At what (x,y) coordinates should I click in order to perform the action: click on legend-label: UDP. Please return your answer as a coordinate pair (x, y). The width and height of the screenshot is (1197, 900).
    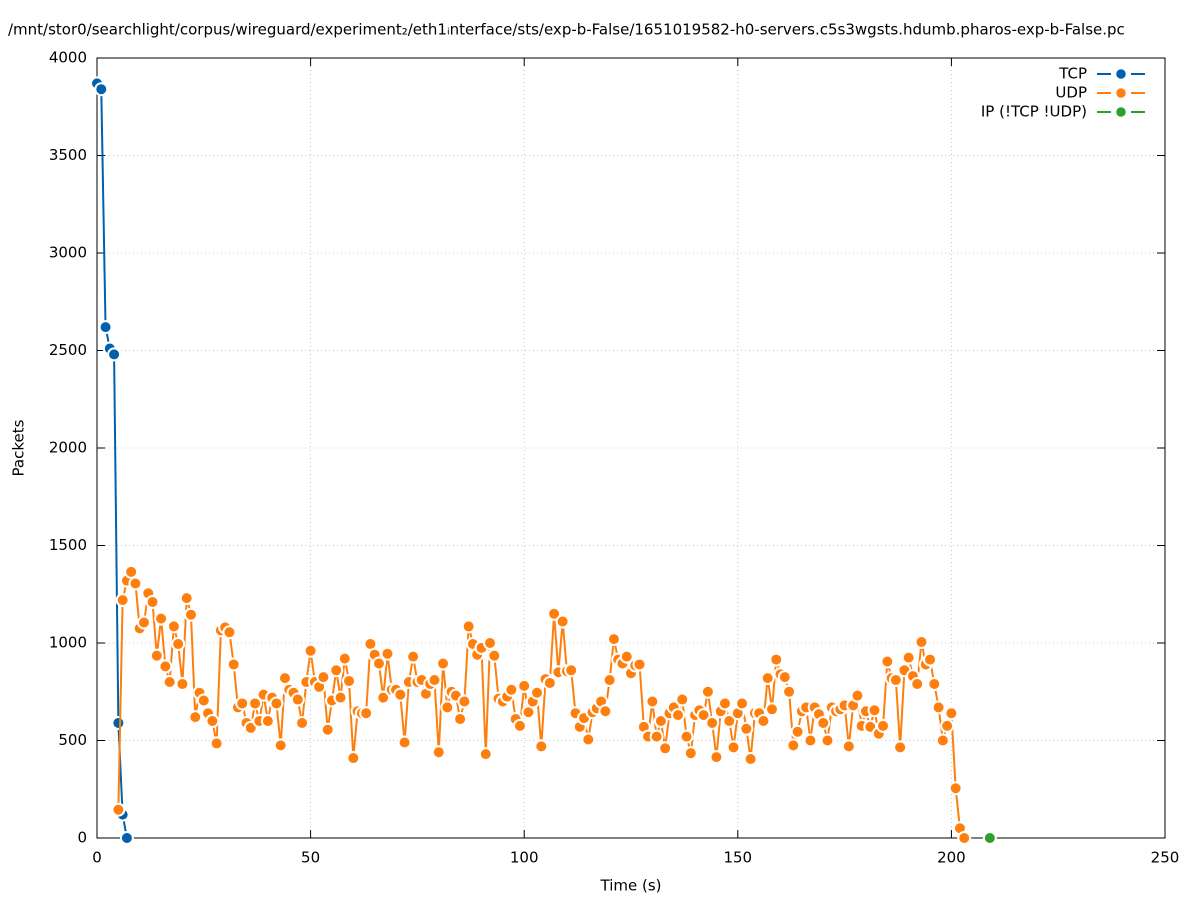
    Looking at the image, I should click on (1071, 93).